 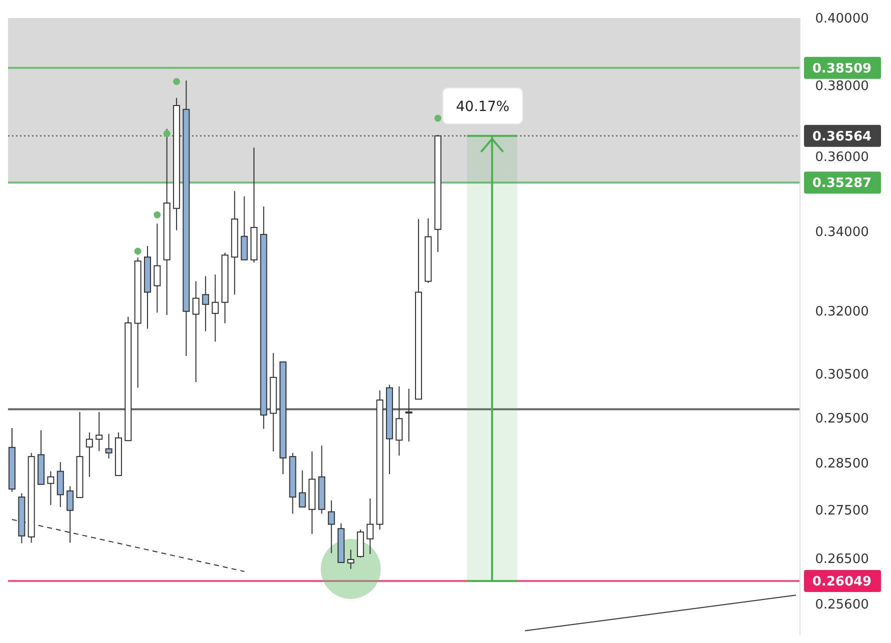 I want to click on y-tick-label: 0.34000, so click(x=842, y=232).